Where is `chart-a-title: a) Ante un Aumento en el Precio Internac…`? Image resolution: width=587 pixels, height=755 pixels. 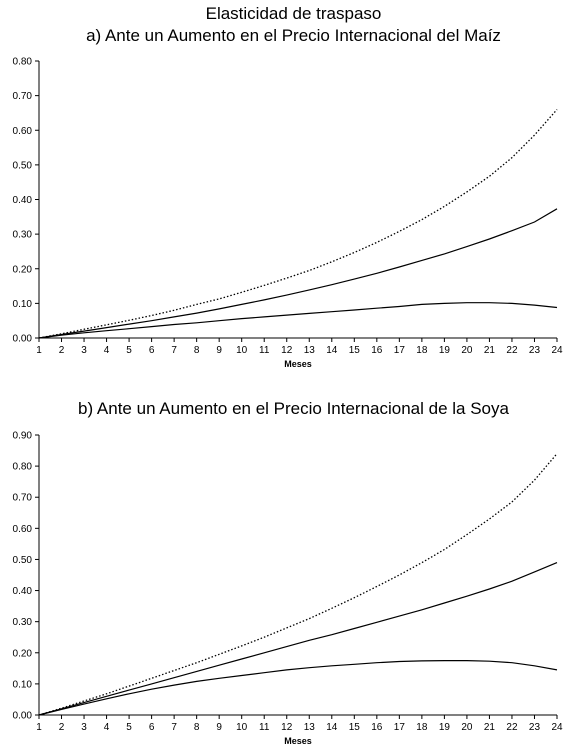
chart-a-title: a) Ante un Aumento en el Precio Internac… is located at coordinates (293, 35).